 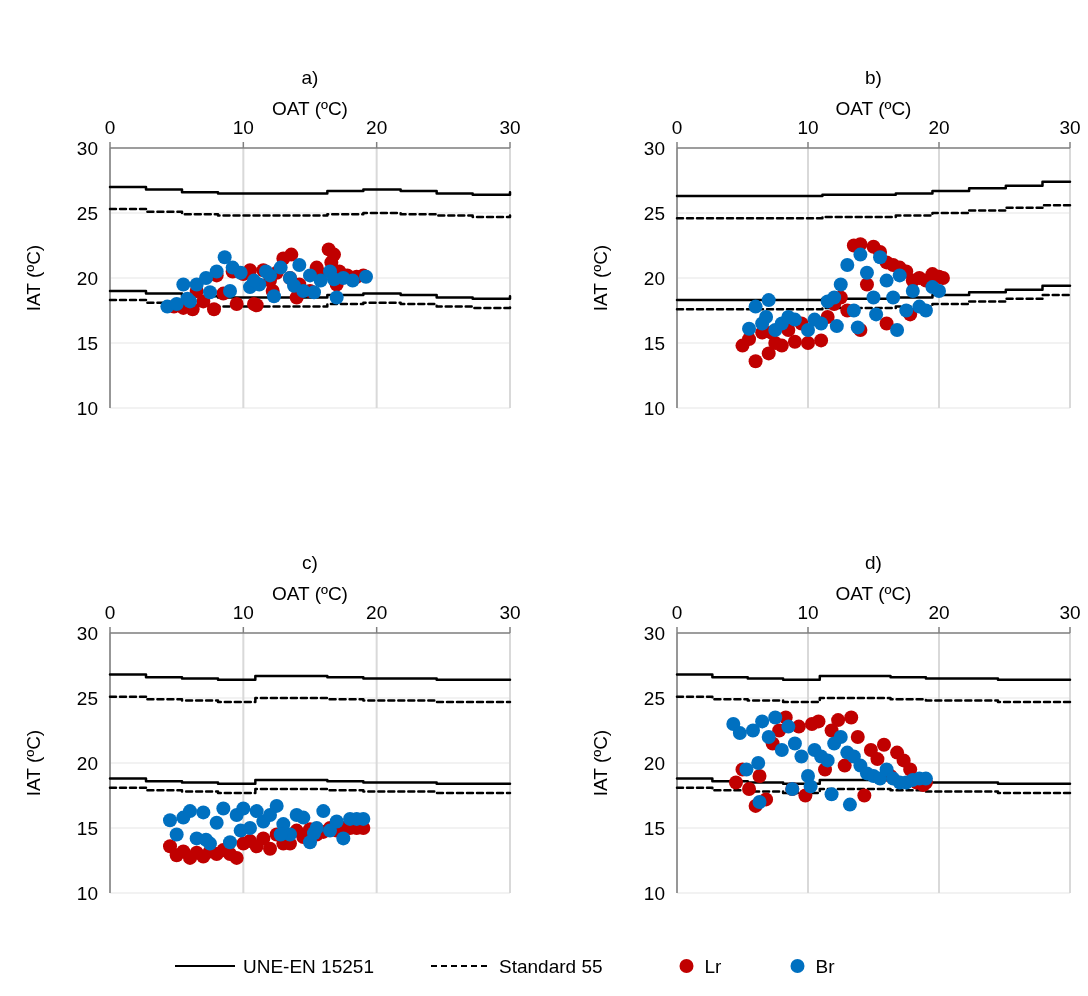 I want to click on chart-title: b), so click(x=873, y=77).